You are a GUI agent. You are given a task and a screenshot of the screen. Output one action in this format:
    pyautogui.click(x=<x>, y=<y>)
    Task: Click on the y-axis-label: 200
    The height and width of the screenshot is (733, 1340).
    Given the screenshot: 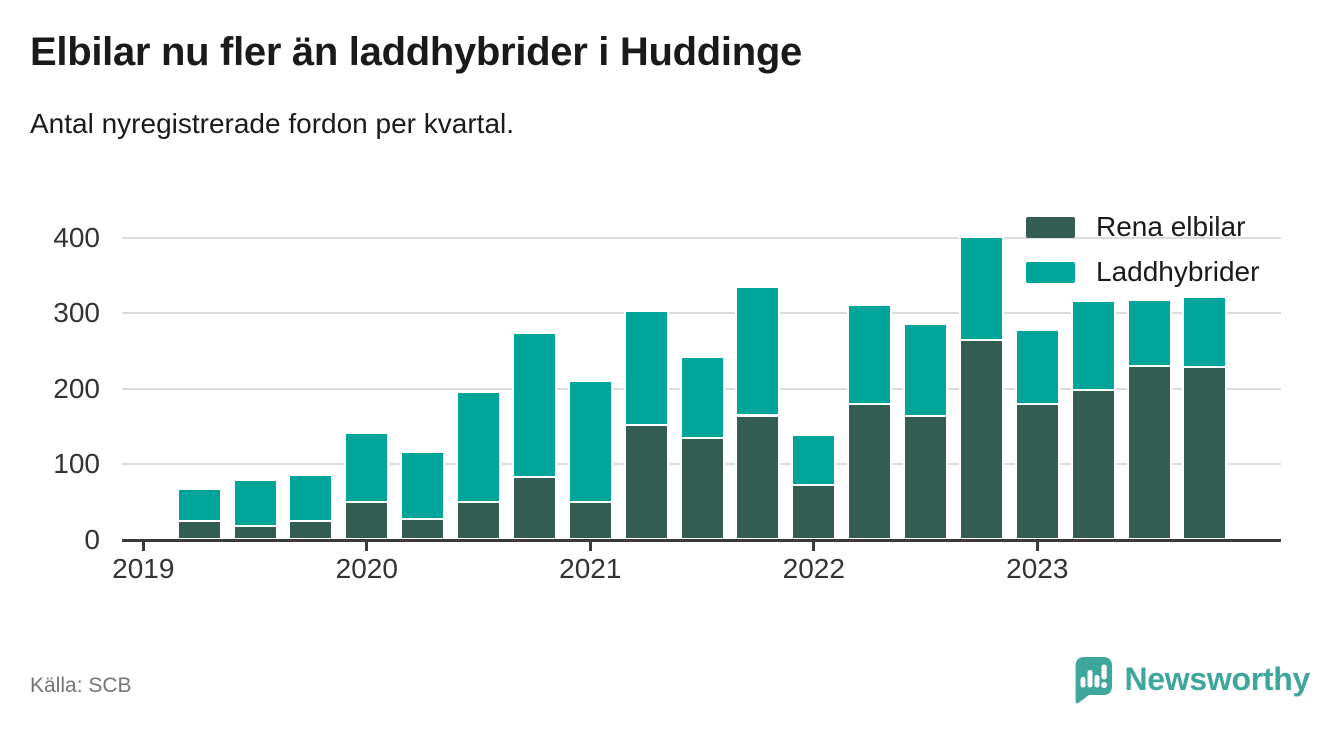 What is the action you would take?
    pyautogui.click(x=76, y=388)
    